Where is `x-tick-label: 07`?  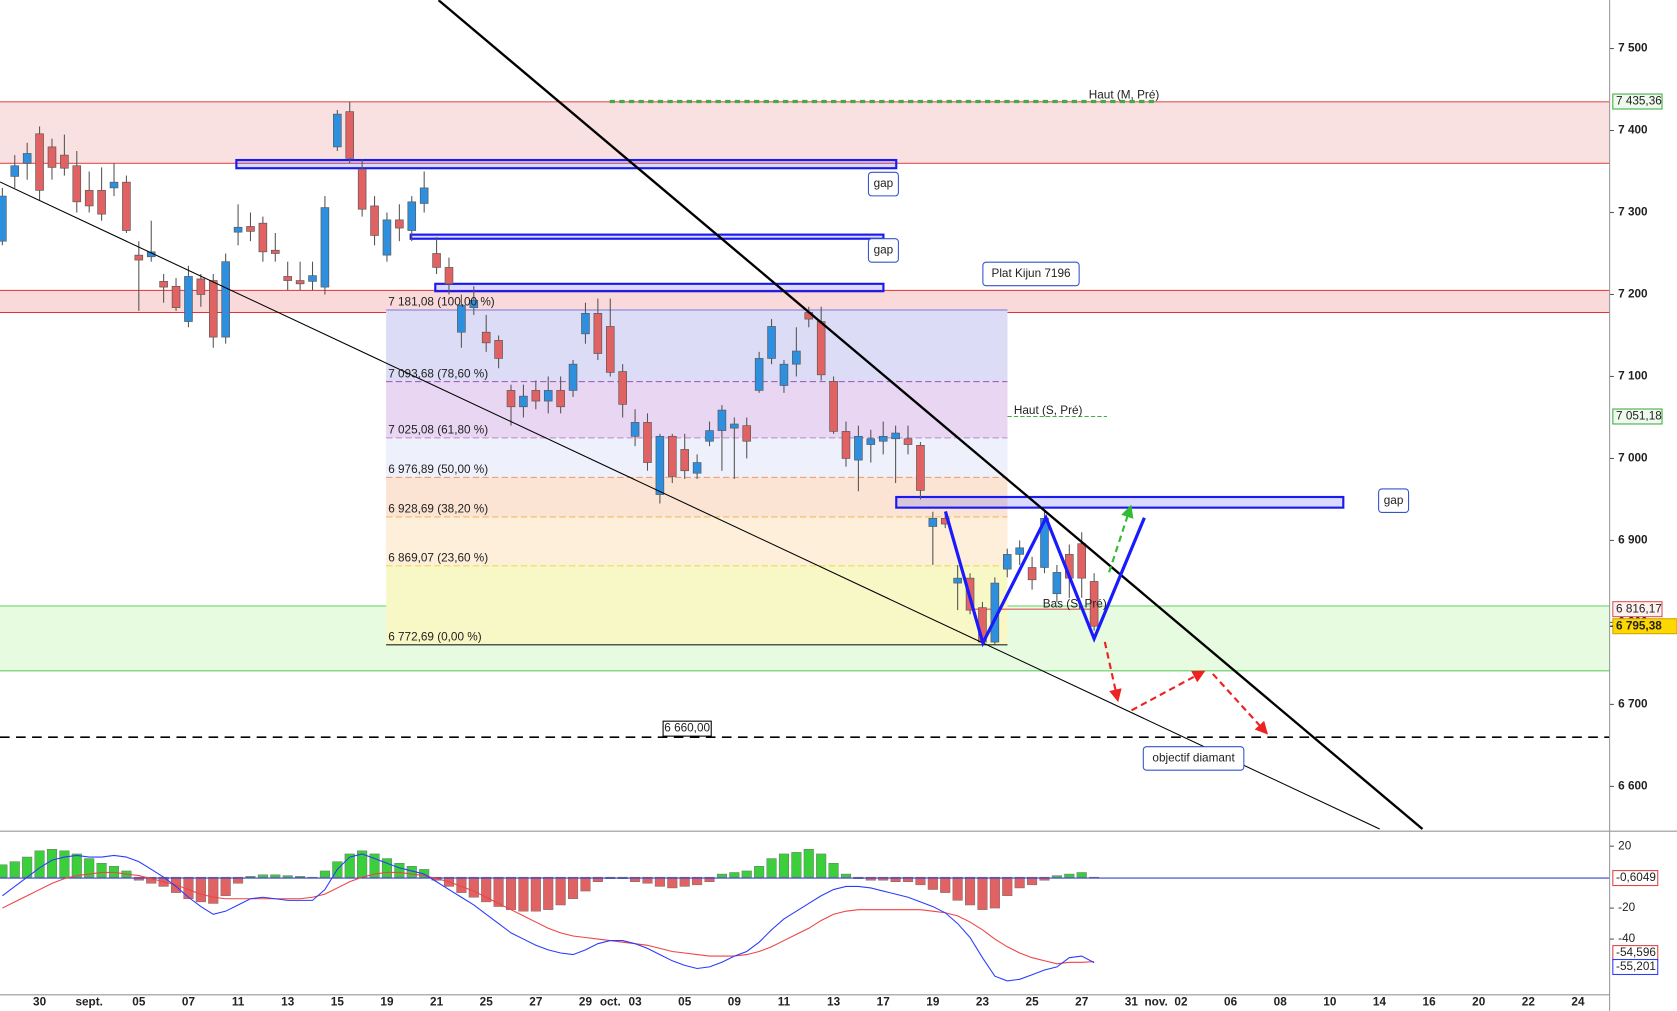 x-tick-label: 07 is located at coordinates (189, 1001).